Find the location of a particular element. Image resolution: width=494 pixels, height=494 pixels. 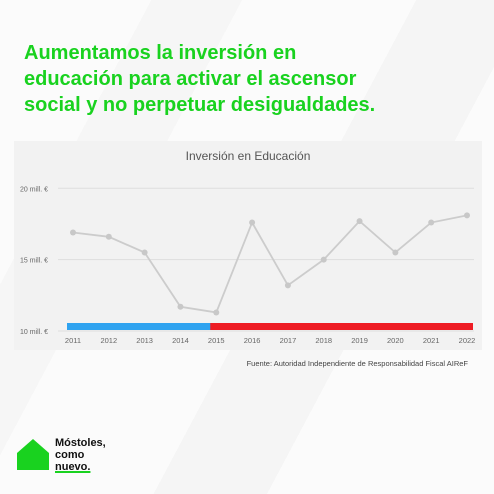

brand-logo: Móstoles, como nuevo. is located at coordinates (81, 457).